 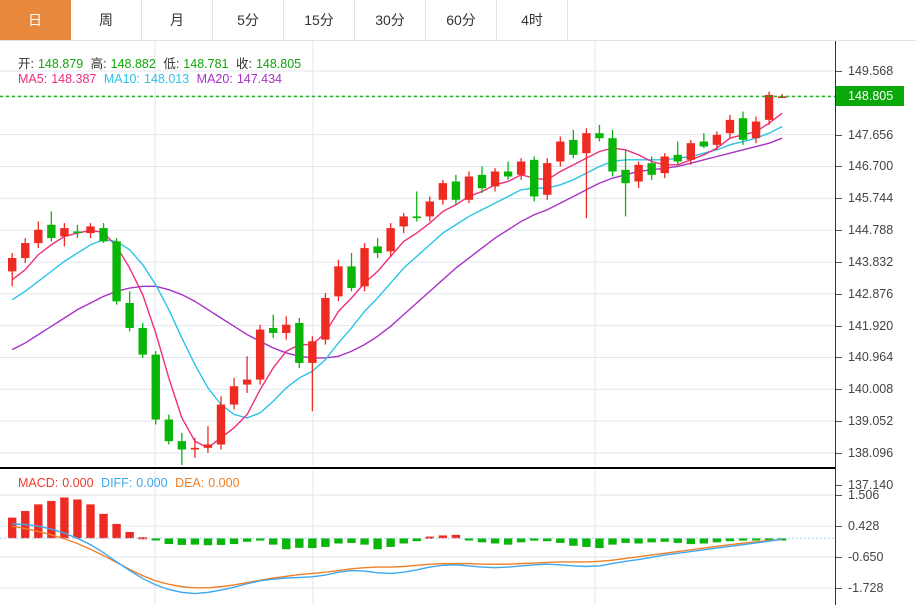 What do you see at coordinates (870, 96) in the screenshot?
I see `current-price-tag: 148.805` at bounding box center [870, 96].